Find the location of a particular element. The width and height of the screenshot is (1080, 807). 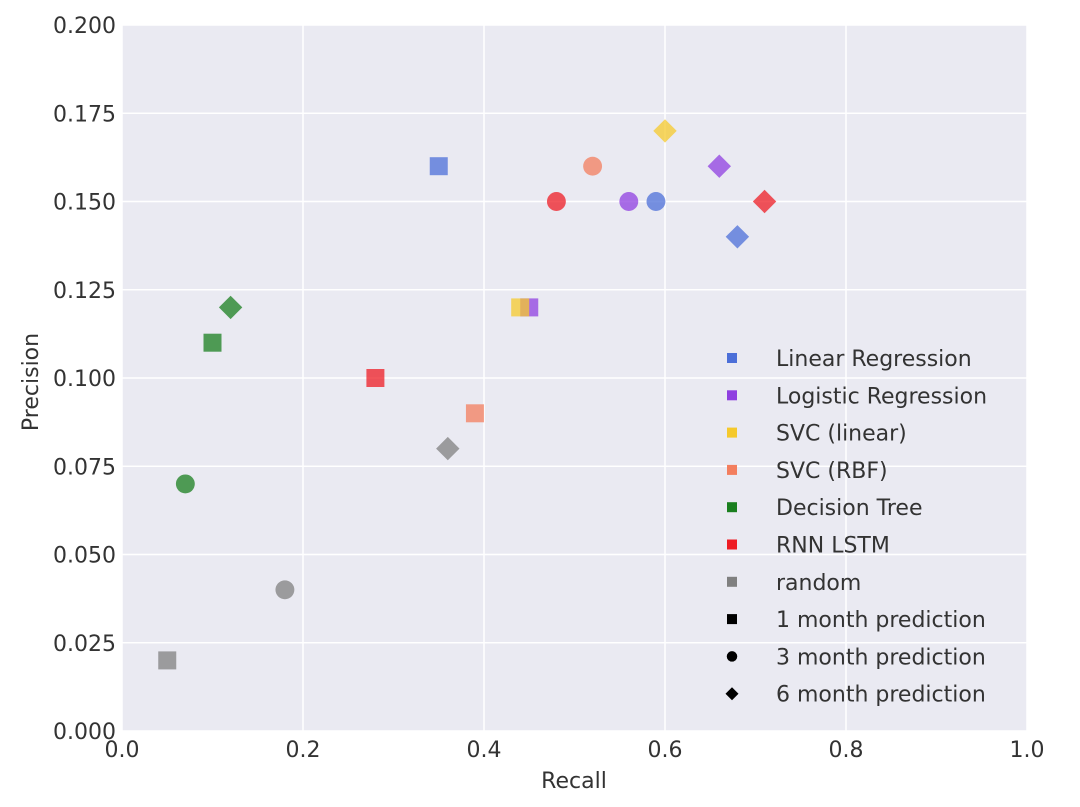

point-random-square is located at coordinates (167, 660).